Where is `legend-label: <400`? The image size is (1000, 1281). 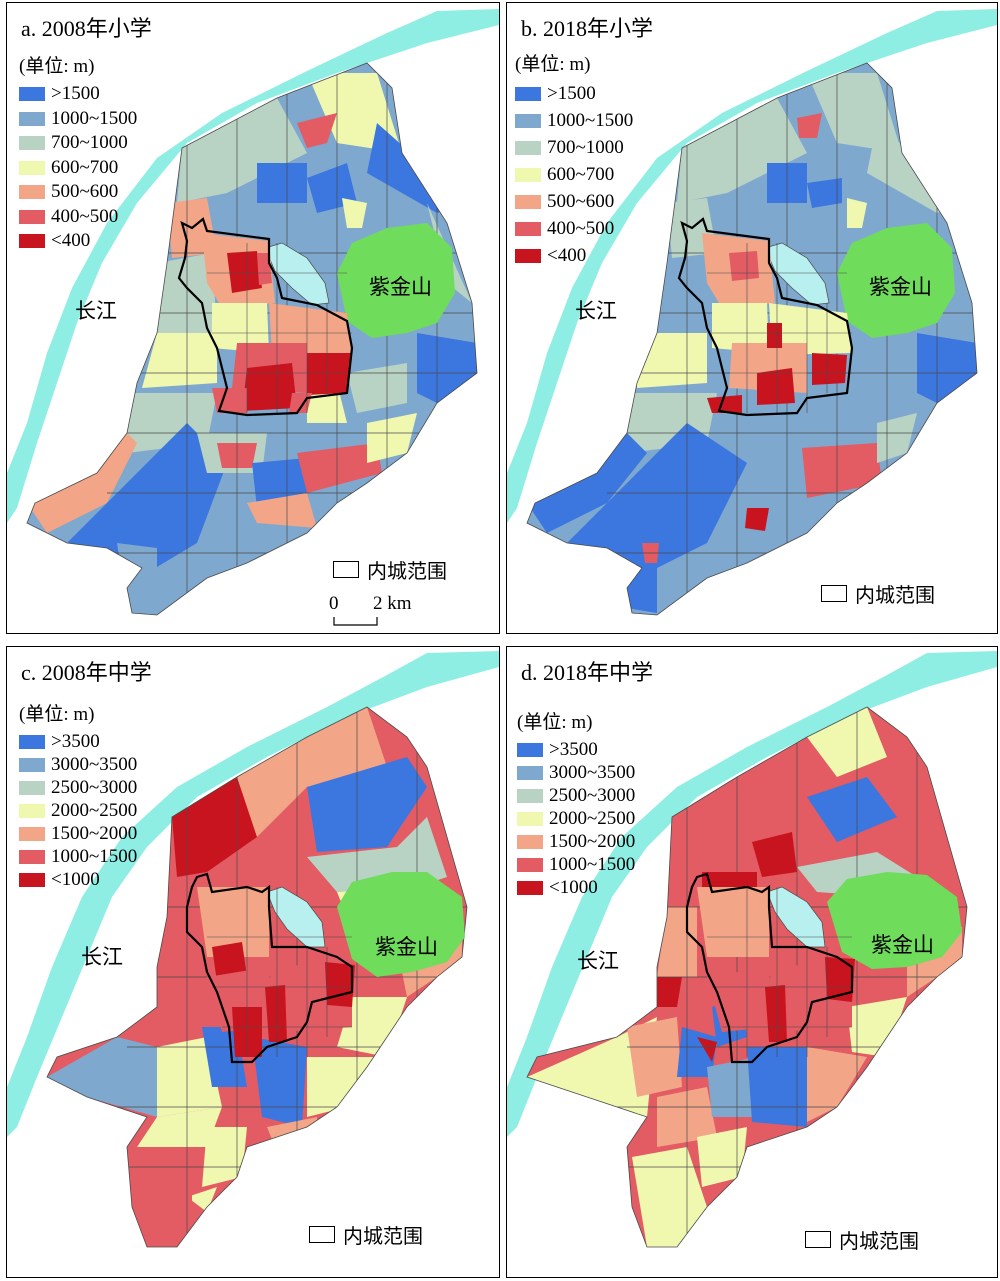 legend-label: <400 is located at coordinates (71, 241).